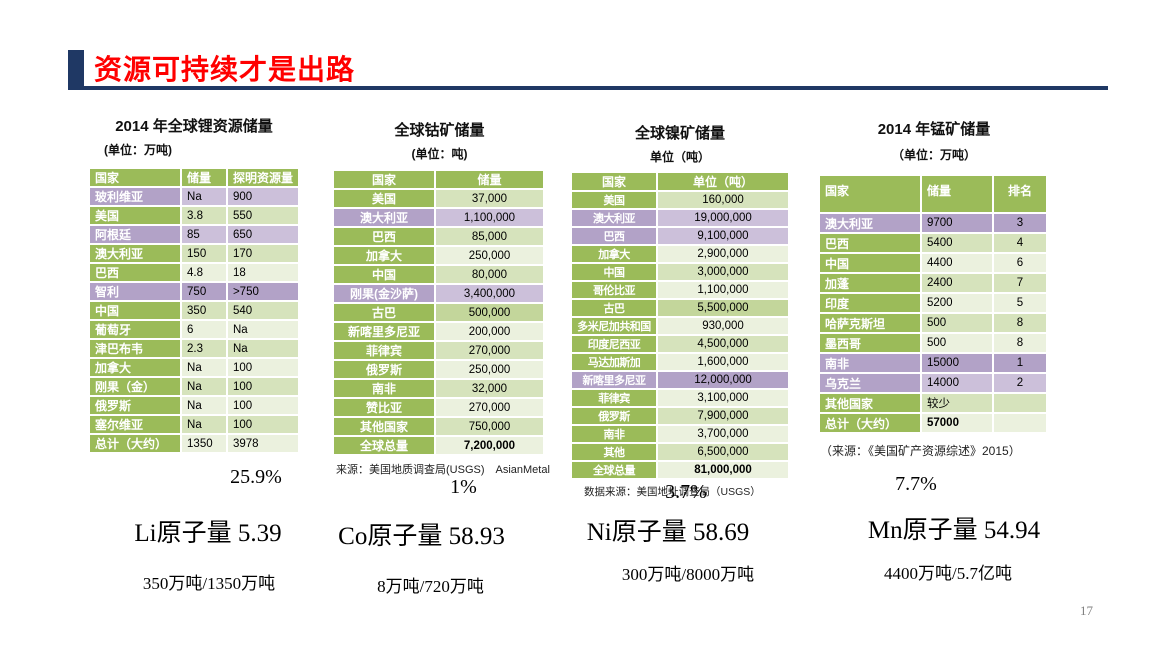 The width and height of the screenshot is (1150, 647). I want to click on table-row: 全球总量 81,000,000, so click(680, 470).